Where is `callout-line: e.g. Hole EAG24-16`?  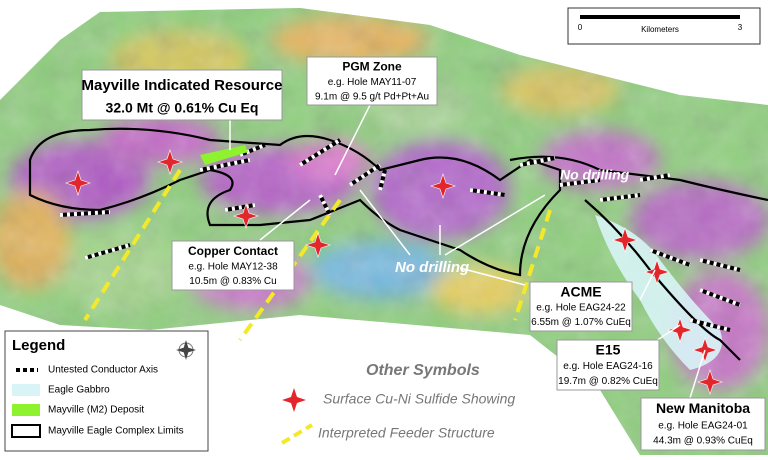 callout-line: e.g. Hole EAG24-16 is located at coordinates (608, 366).